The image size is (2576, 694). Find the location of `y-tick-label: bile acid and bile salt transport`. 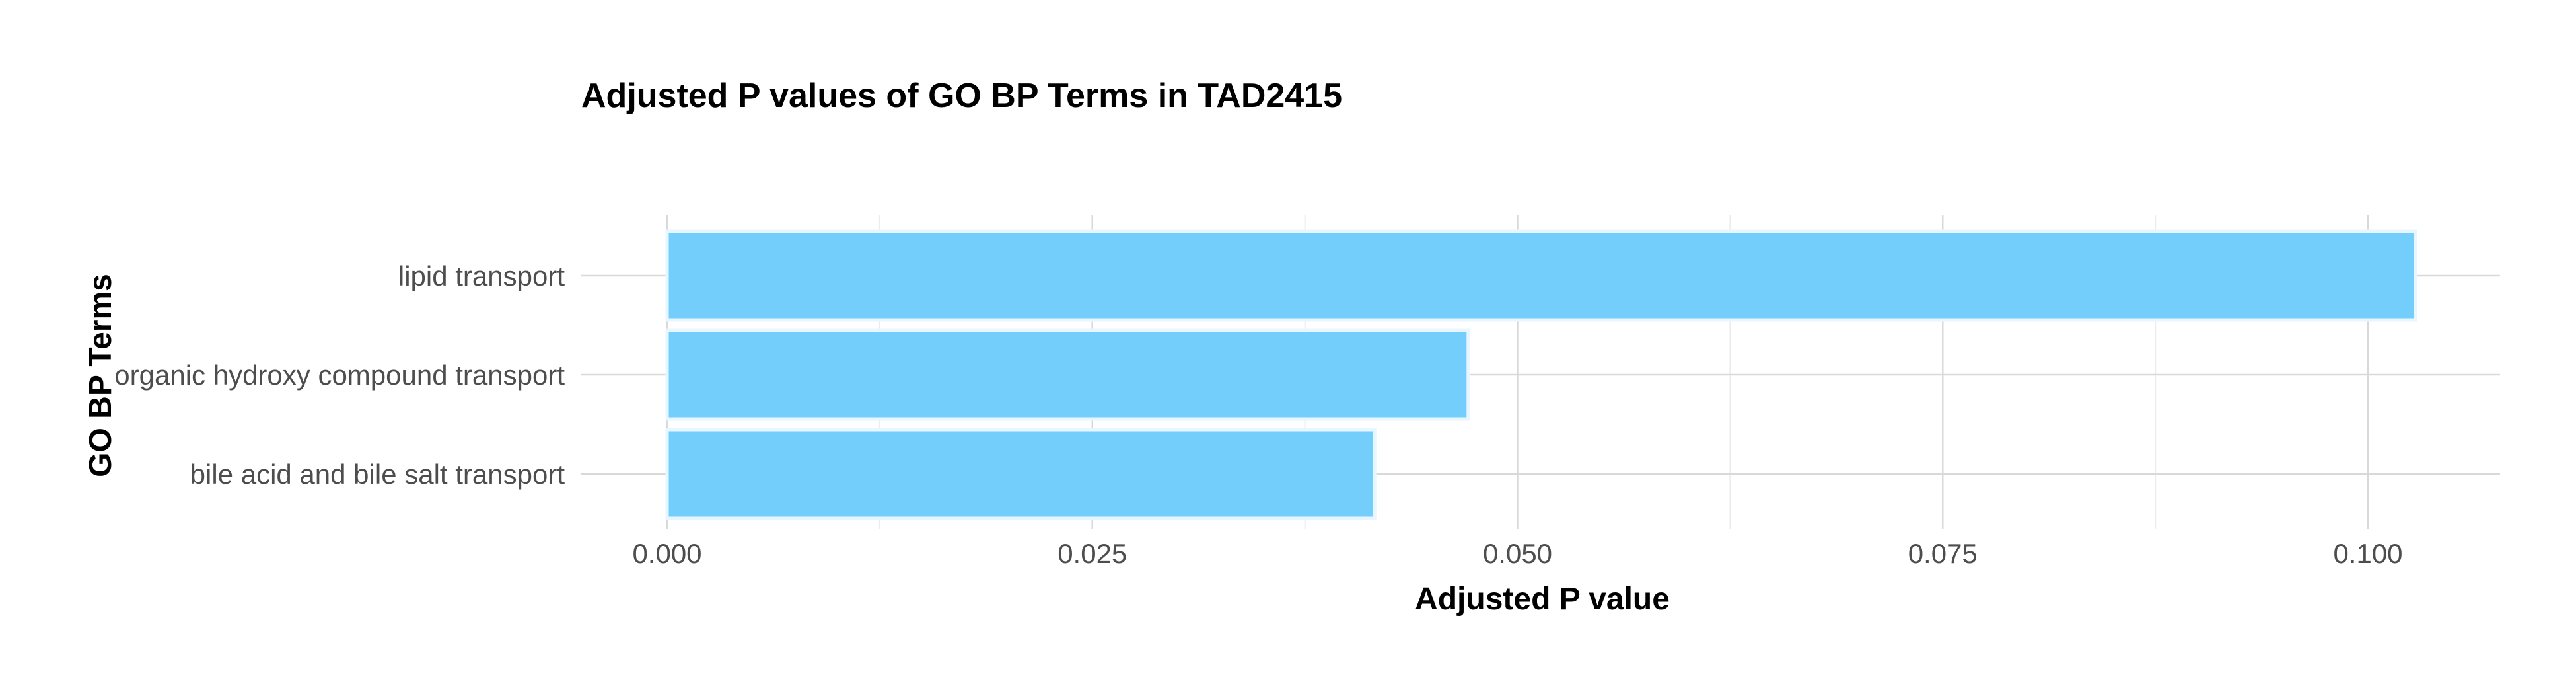

y-tick-label: bile acid and bile salt transport is located at coordinates (377, 474).